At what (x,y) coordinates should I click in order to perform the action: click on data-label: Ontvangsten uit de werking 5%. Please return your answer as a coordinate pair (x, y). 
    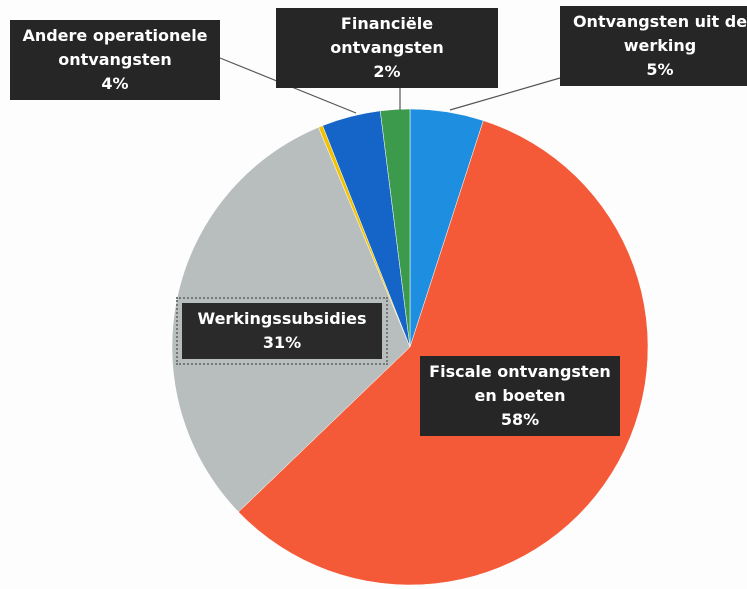
    Looking at the image, I should click on (653, 46).